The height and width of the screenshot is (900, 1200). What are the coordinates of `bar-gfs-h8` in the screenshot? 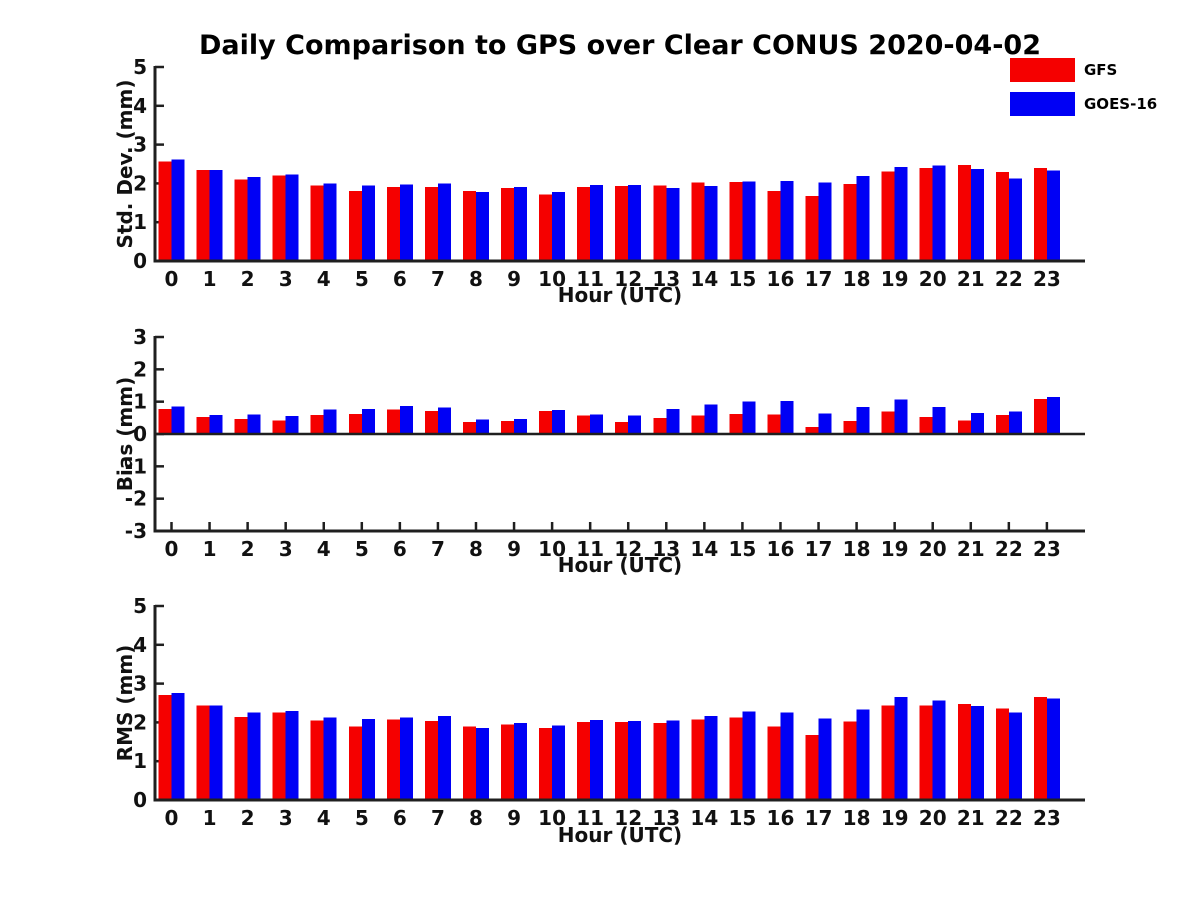 It's located at (469, 225).